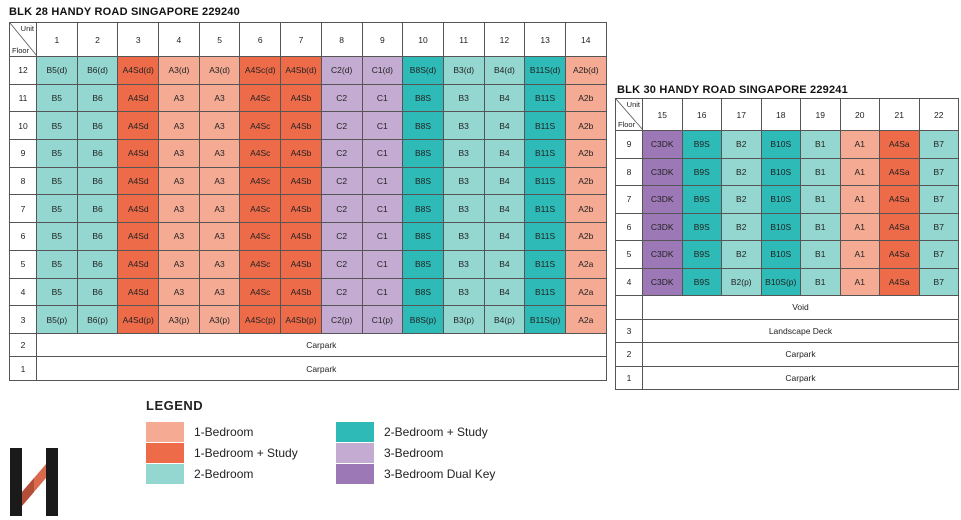  What do you see at coordinates (629, 281) in the screenshot?
I see `floor-label: 4` at bounding box center [629, 281].